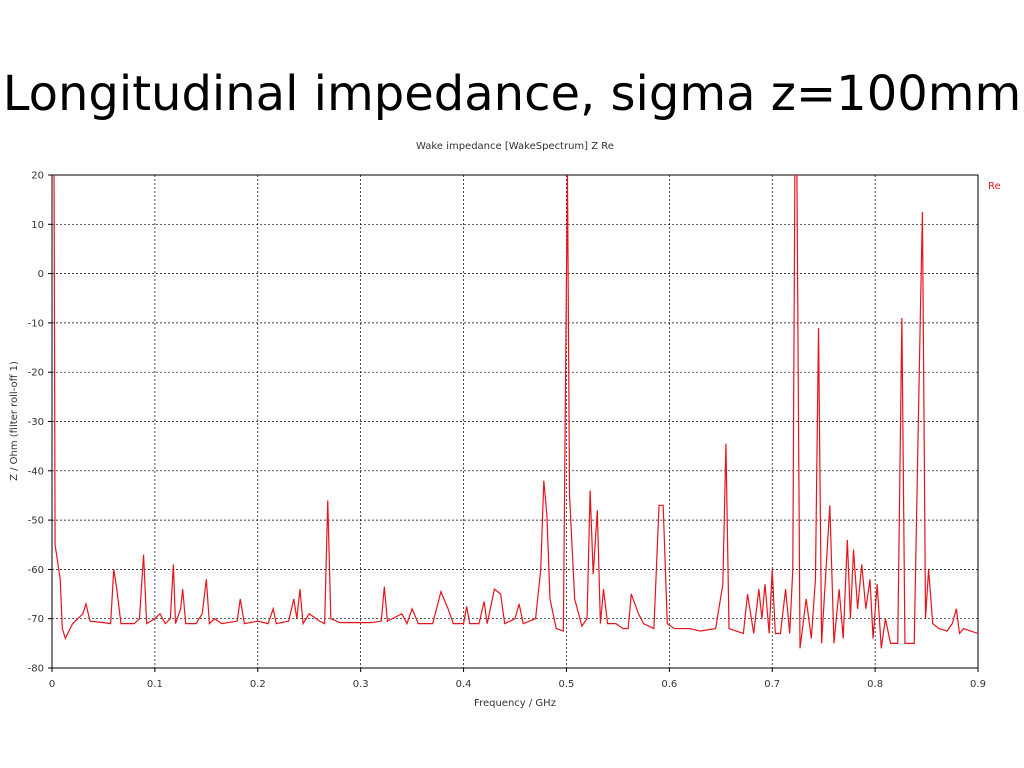  What do you see at coordinates (515, 146) in the screenshot?
I see `chart-title: Wake impedance [WakeSpectrum] Z Re` at bounding box center [515, 146].